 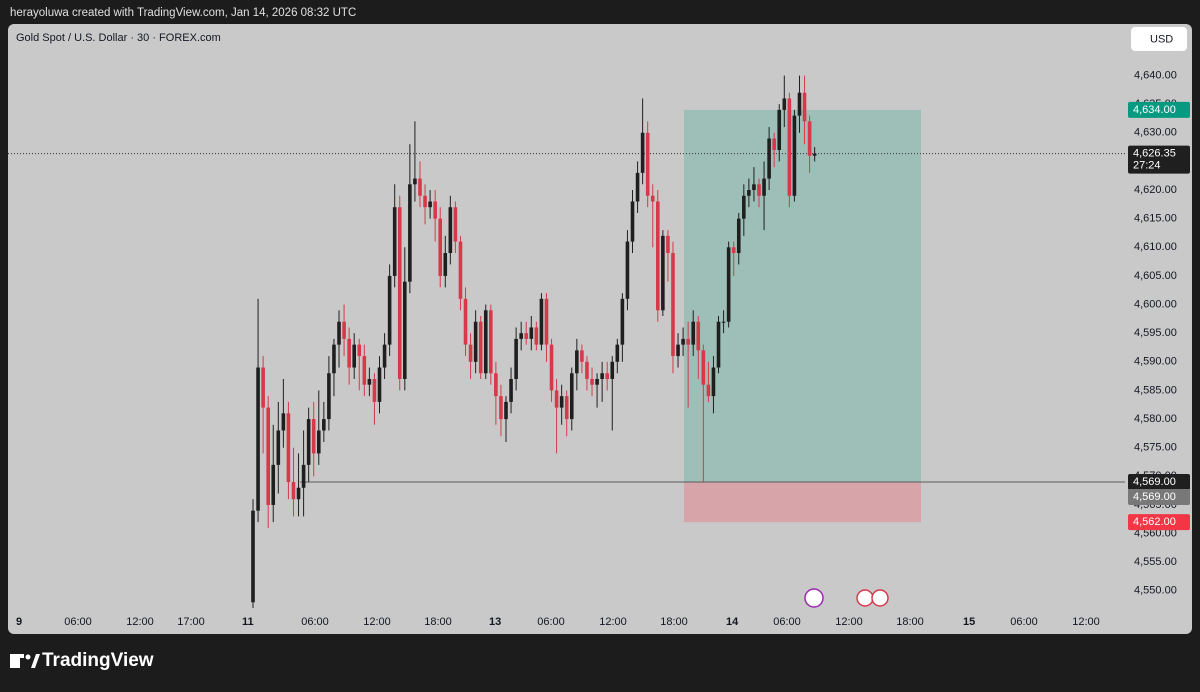 I want to click on x-tick-label: 11, so click(x=248, y=622).